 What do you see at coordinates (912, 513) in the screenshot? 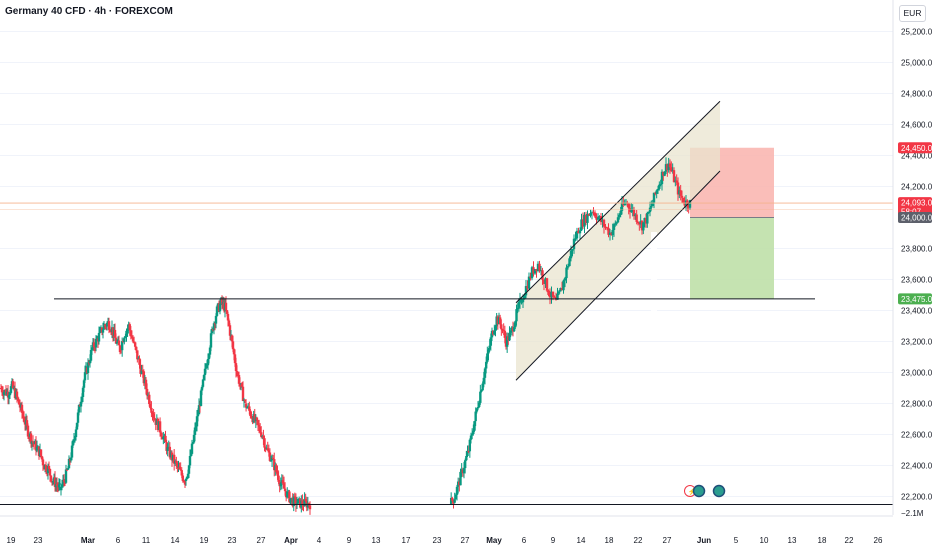
I see `volume-axis-label: −2.1M` at bounding box center [912, 513].